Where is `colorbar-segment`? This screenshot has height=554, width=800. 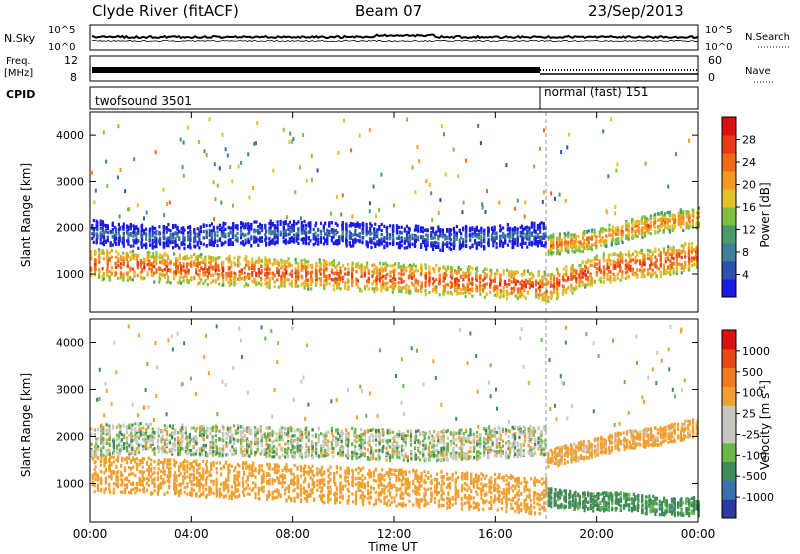 colorbar-segment is located at coordinates (729, 270).